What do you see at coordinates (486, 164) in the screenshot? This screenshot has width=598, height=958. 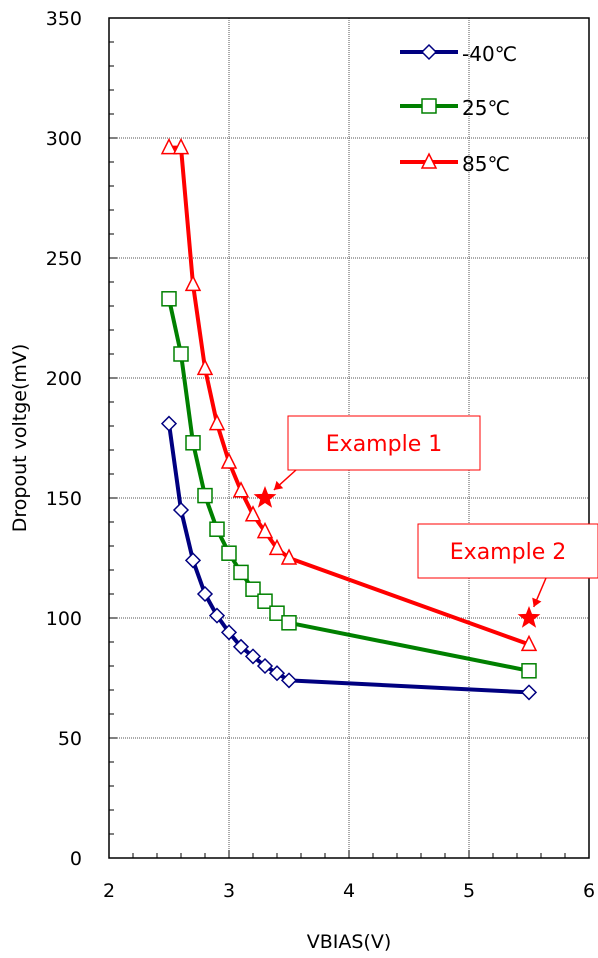 I see `legend-label: 85℃` at bounding box center [486, 164].